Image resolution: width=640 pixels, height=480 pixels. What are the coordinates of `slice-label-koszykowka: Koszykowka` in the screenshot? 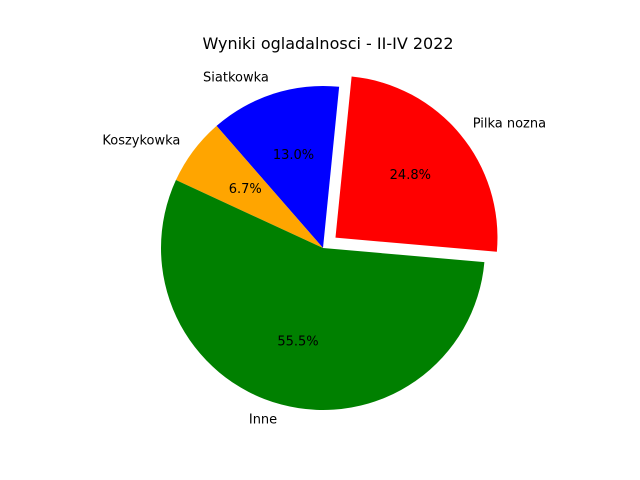 It's located at (141, 141).